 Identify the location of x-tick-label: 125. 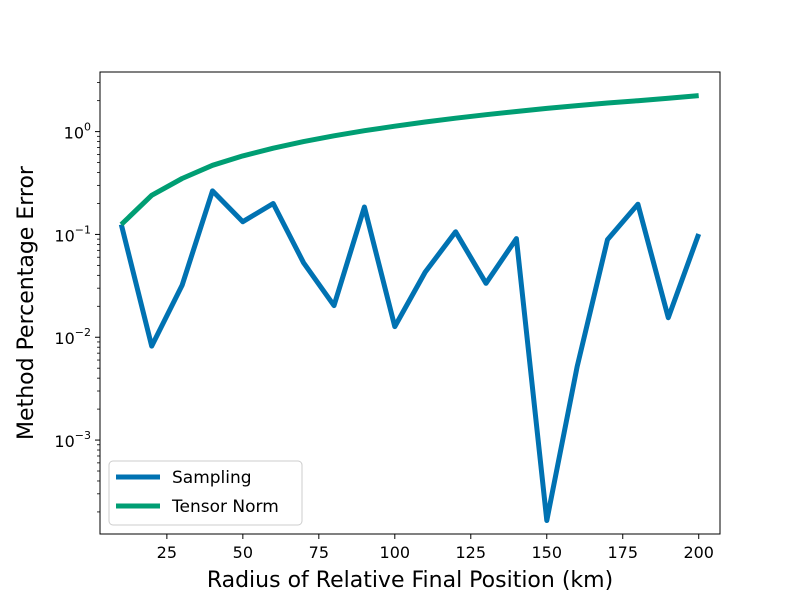
(471, 552).